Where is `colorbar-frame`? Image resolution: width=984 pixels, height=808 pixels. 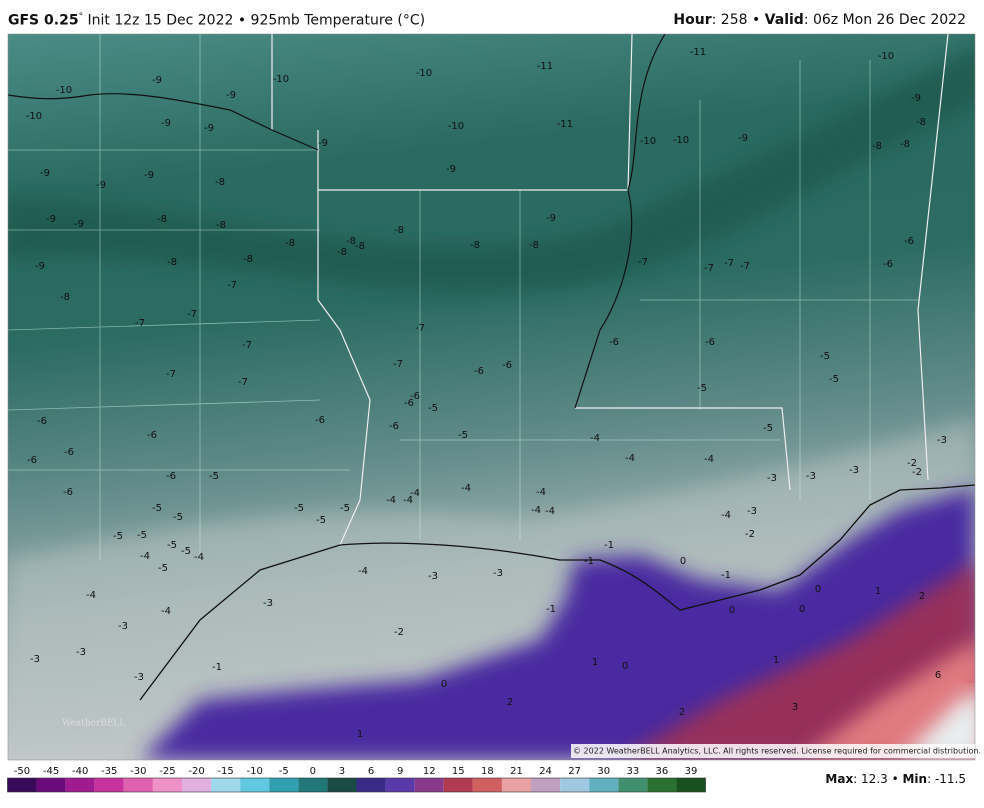 colorbar-frame is located at coordinates (356, 785).